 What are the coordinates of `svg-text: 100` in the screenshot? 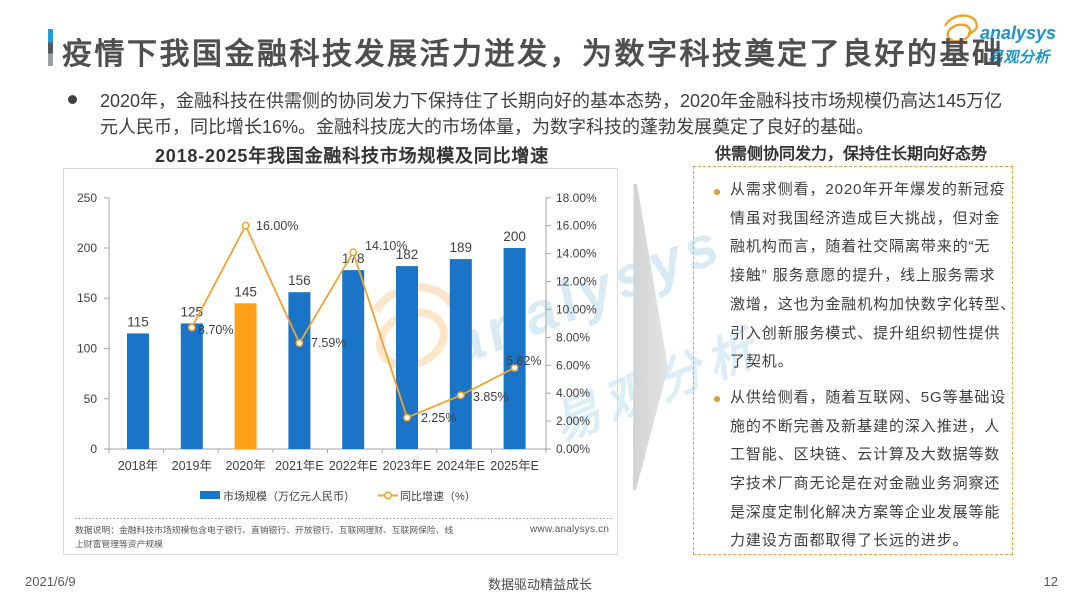 It's located at (87, 349).